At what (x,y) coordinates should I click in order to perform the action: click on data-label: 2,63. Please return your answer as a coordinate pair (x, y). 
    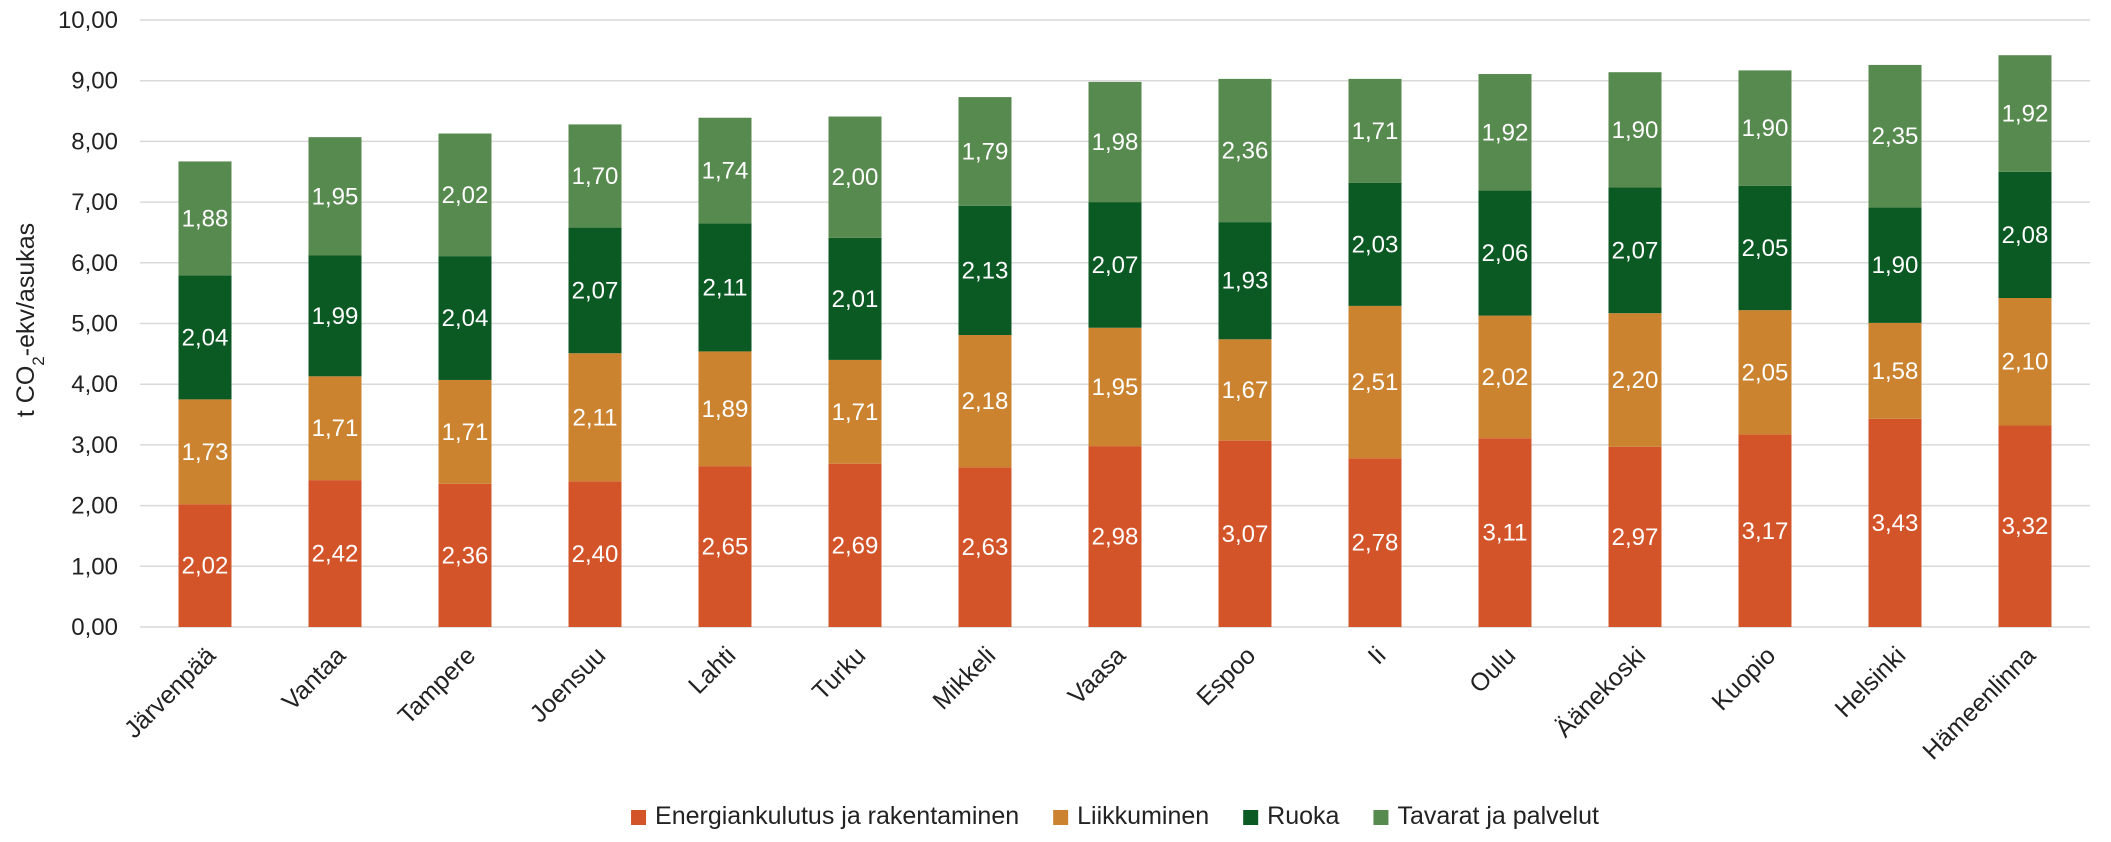
    Looking at the image, I should click on (985, 547).